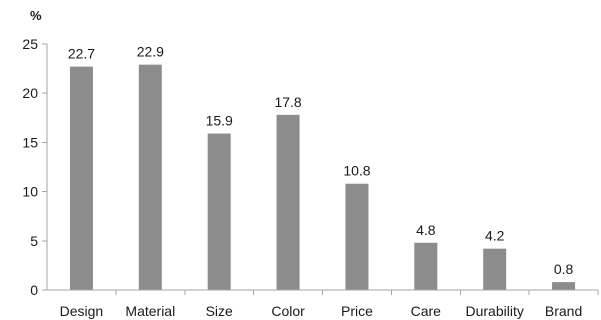  What do you see at coordinates (150, 52) in the screenshot?
I see `data-label-material: 22.9` at bounding box center [150, 52].